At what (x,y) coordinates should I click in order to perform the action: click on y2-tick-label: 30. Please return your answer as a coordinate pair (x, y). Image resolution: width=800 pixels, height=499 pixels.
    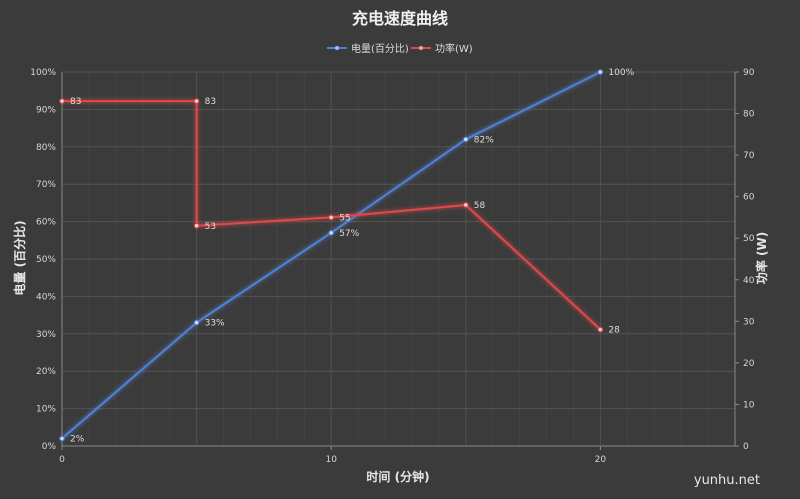
    Looking at the image, I should click on (749, 322).